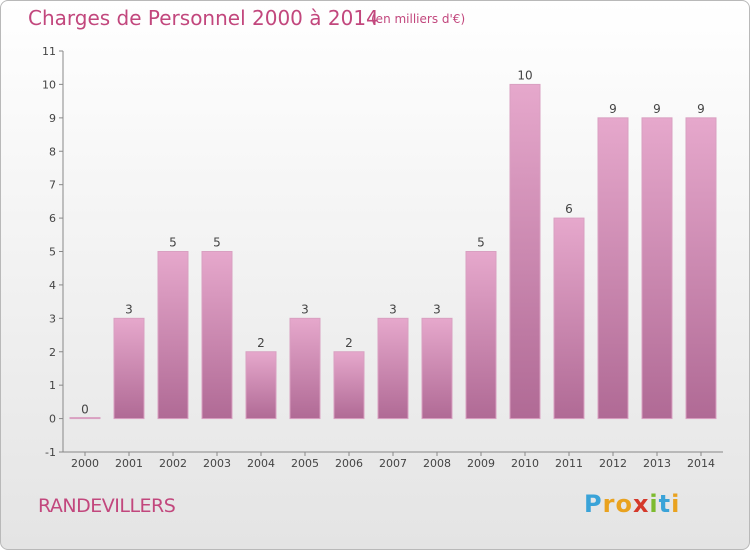 The image size is (750, 550). Describe the element at coordinates (52, 285) in the screenshot. I see `y-tick-label: 4` at that location.